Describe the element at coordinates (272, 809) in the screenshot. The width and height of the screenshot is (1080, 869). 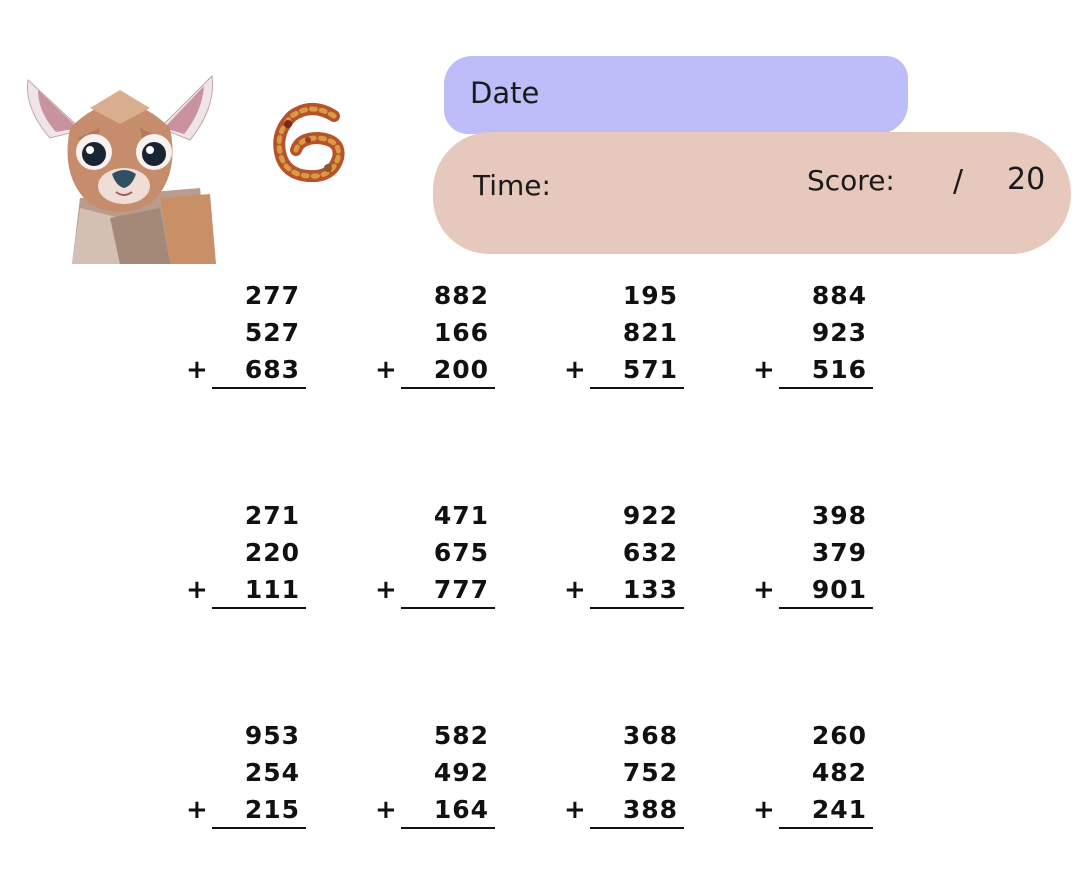
I see `addend-3: 215` at that location.